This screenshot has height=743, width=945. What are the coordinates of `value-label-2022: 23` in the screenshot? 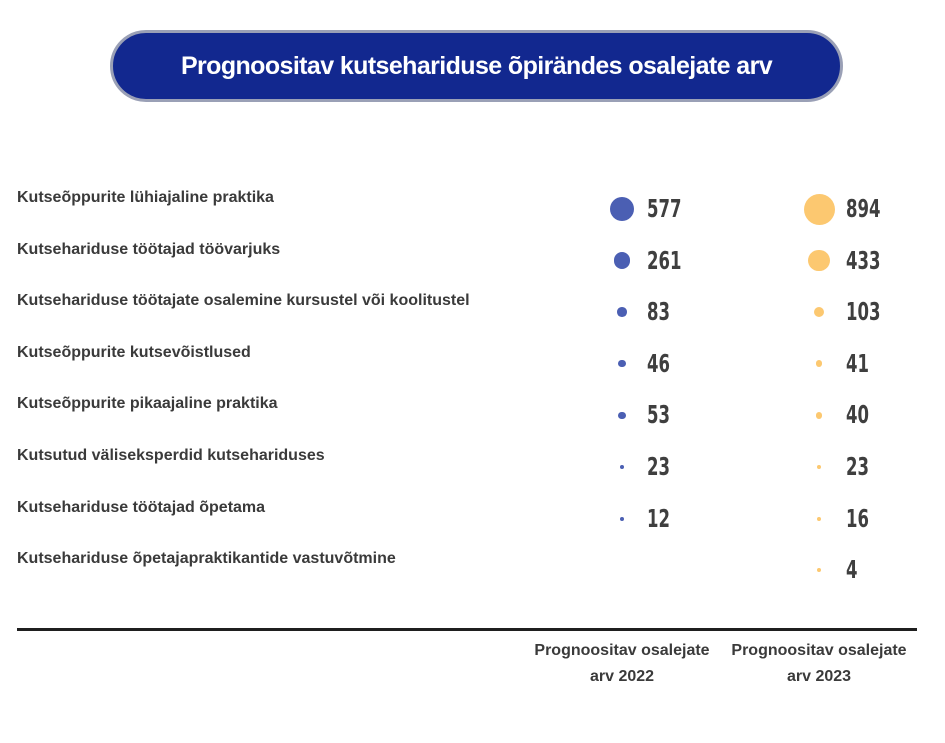 It's located at (658, 466).